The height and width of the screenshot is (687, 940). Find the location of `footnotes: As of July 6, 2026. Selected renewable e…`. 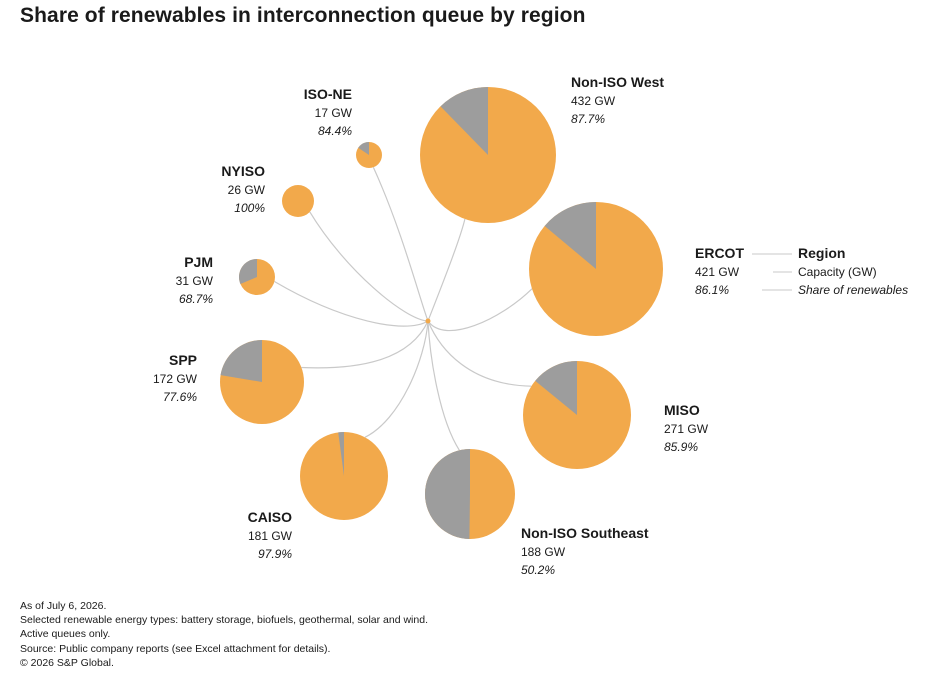

footnotes: As of July 6, 2026. Selected renewable e… is located at coordinates (224, 634).